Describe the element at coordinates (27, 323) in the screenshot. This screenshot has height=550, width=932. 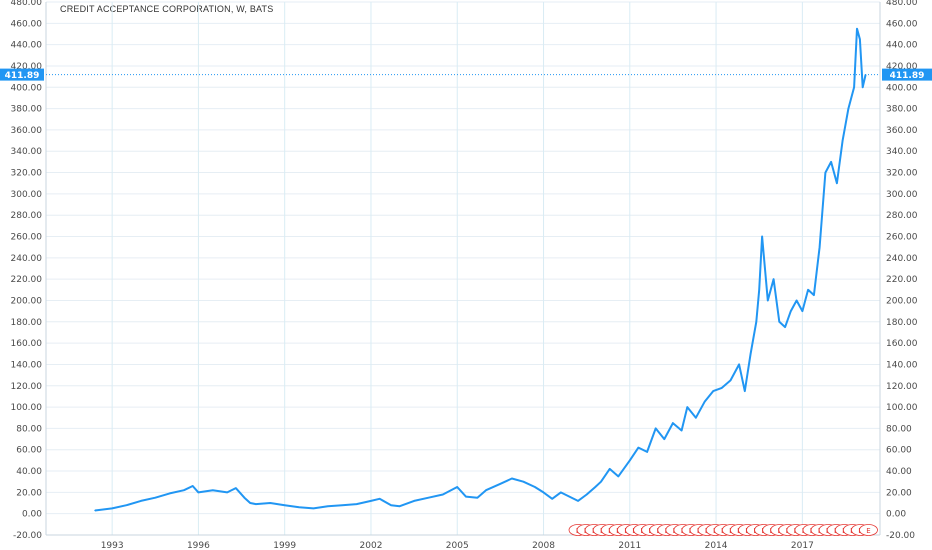
I see `y-tick-label-left: 180.00` at that location.